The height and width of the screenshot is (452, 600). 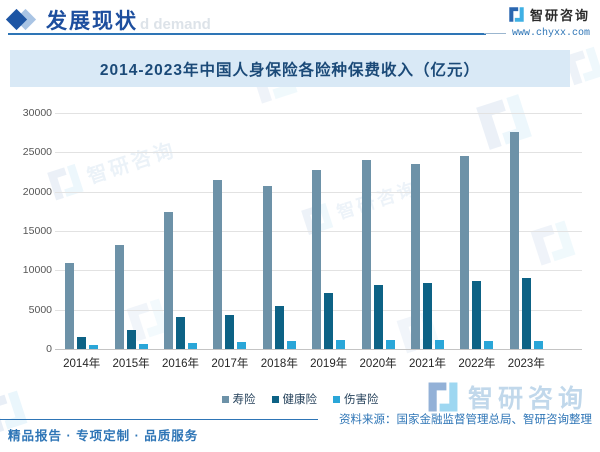 What do you see at coordinates (247, 34) in the screenshot?
I see `header-divider` at bounding box center [247, 34].